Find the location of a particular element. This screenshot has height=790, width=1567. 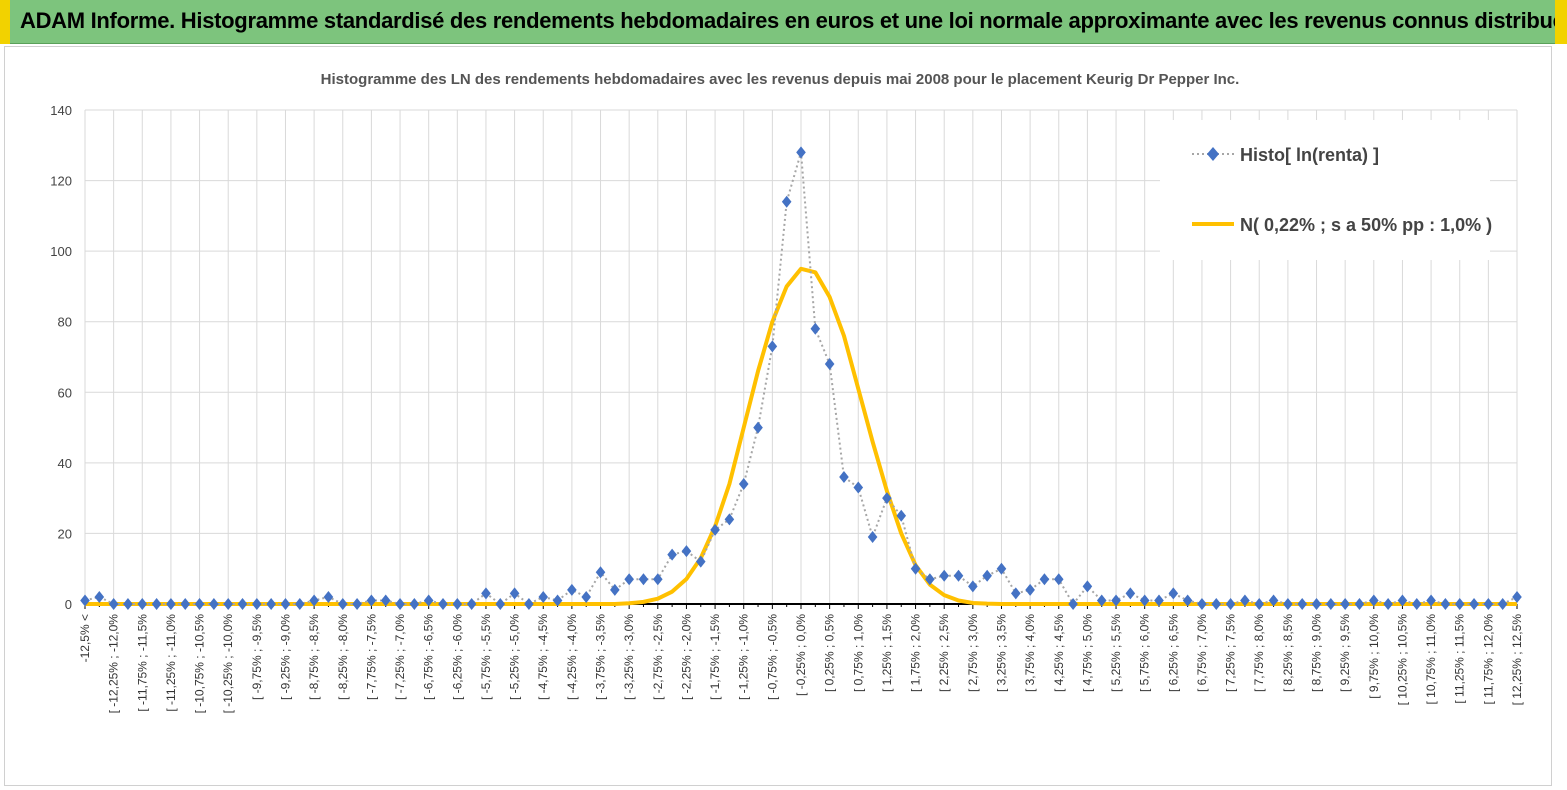

x-tick-label: [ -6,75% ; -6,5% is located at coordinates (429, 657).